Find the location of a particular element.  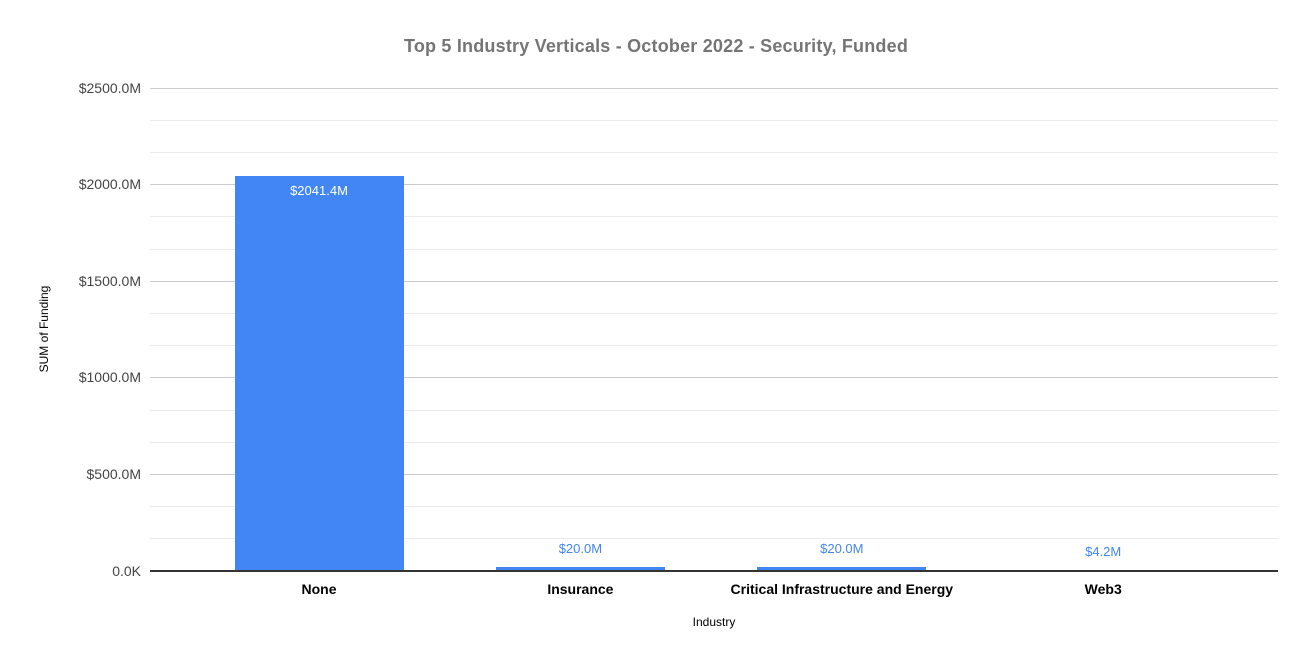

bar-none is located at coordinates (319, 373).